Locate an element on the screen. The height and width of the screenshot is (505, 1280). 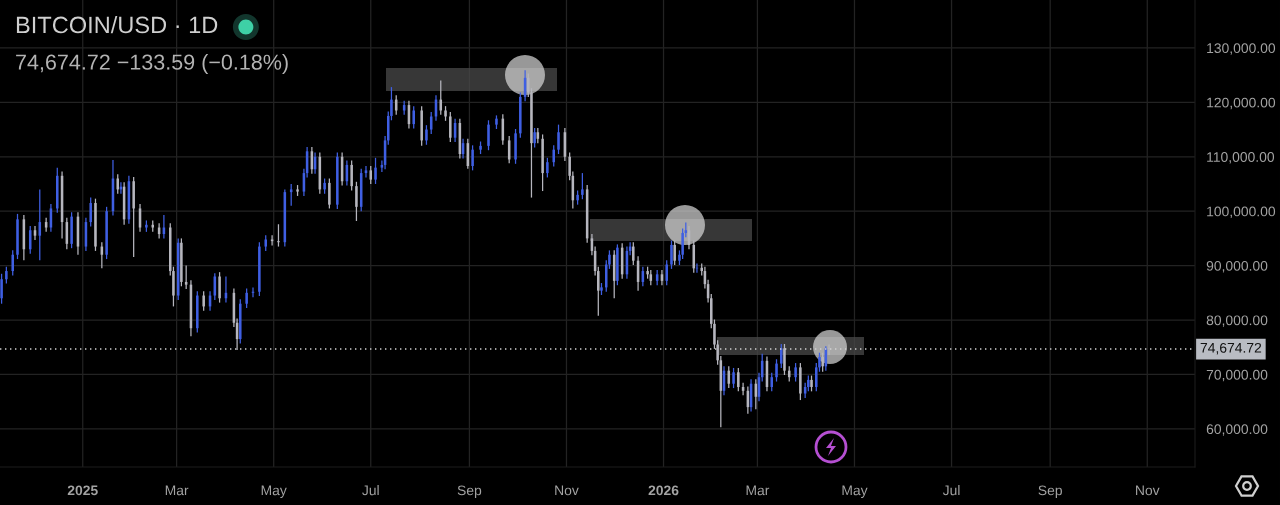
y-tick-label: 100,000.00 is located at coordinates (1241, 212).